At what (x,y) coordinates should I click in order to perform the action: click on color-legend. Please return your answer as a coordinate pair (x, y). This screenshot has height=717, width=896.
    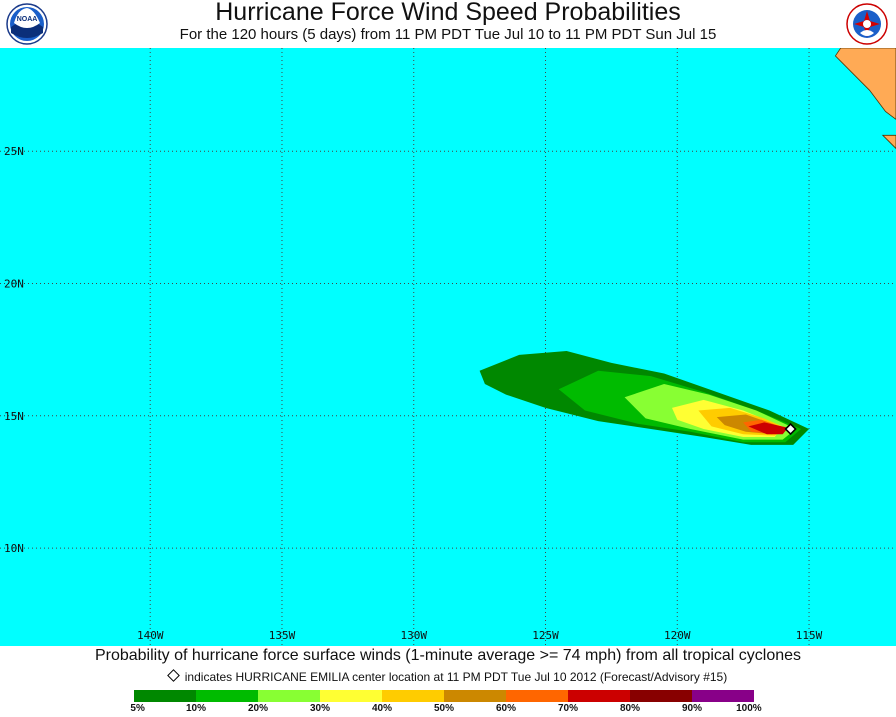
    Looking at the image, I should click on (444, 696).